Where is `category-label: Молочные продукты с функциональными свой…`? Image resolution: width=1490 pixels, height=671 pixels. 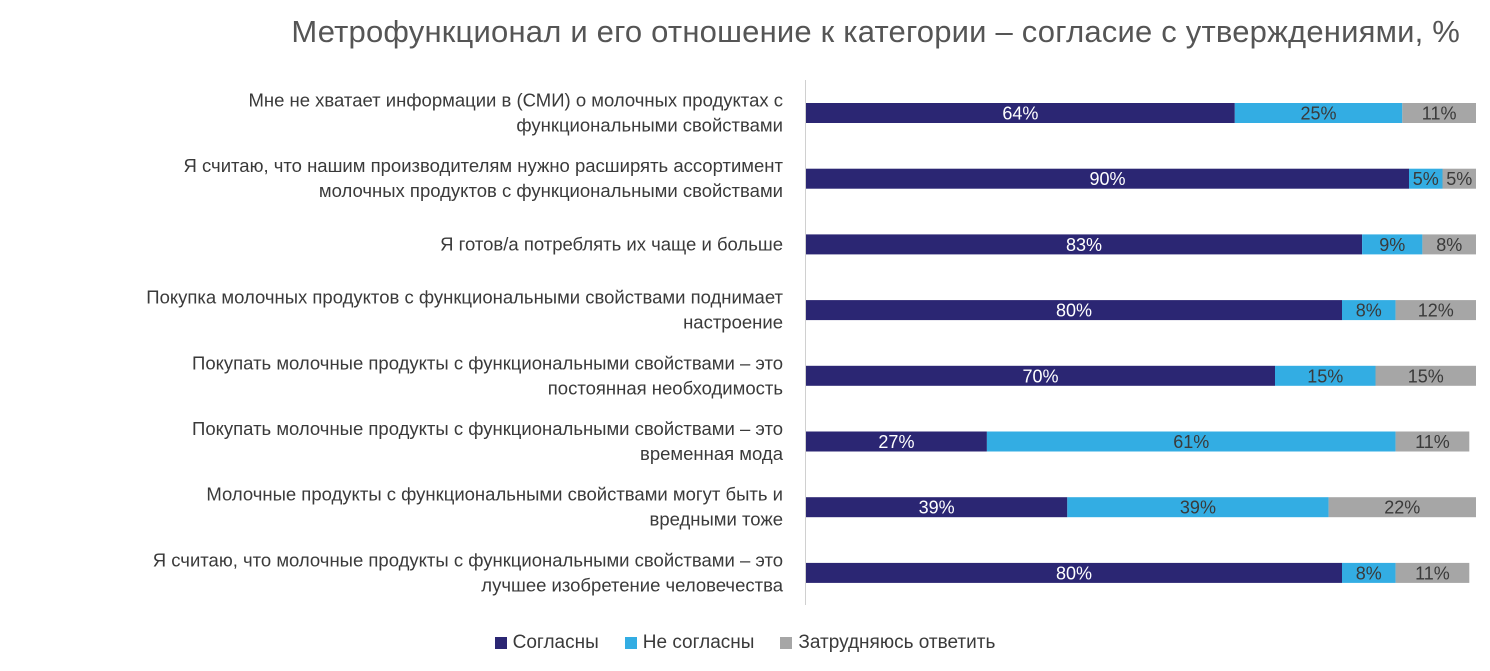
category-label: Молочные продукты с функциональными свой… is located at coordinates (494, 507).